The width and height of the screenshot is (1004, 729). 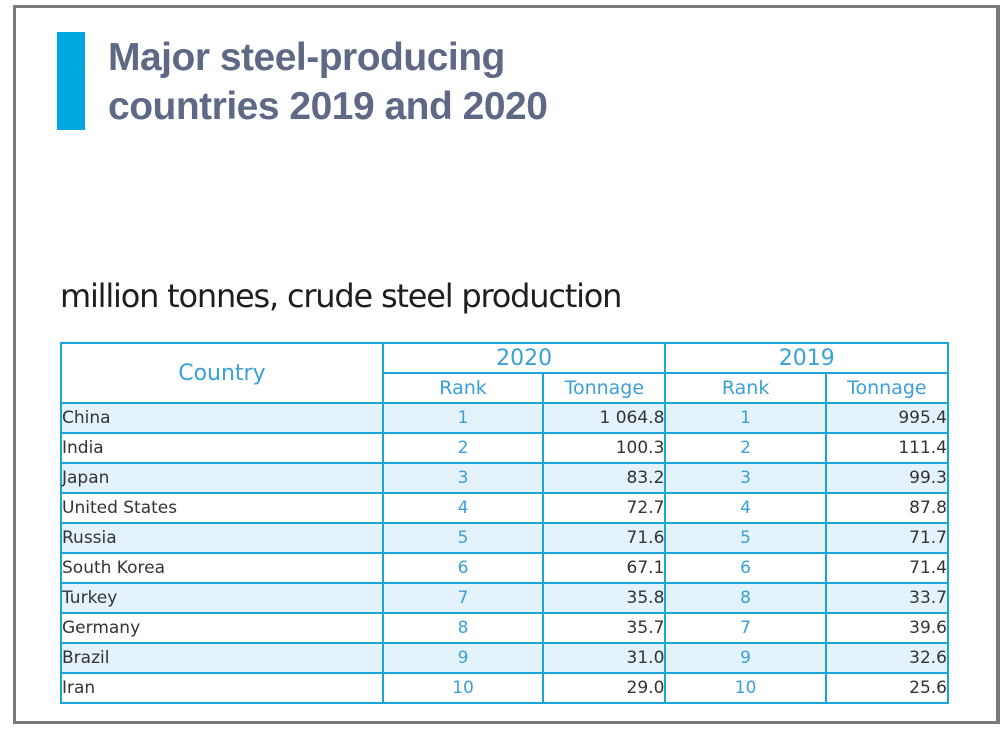 I want to click on header-row-subcolumns: Rank Tonnage Rank Tonnage, so click(x=505, y=388).